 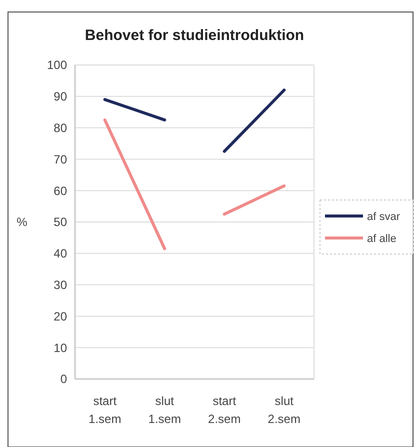 I want to click on x-tick-label: start 1.sem, so click(x=105, y=410).